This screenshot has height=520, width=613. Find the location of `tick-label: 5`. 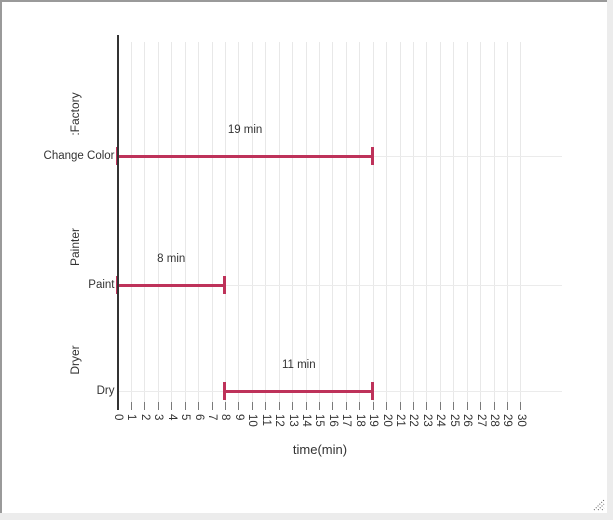

tick-label: 5 is located at coordinates (185, 417).